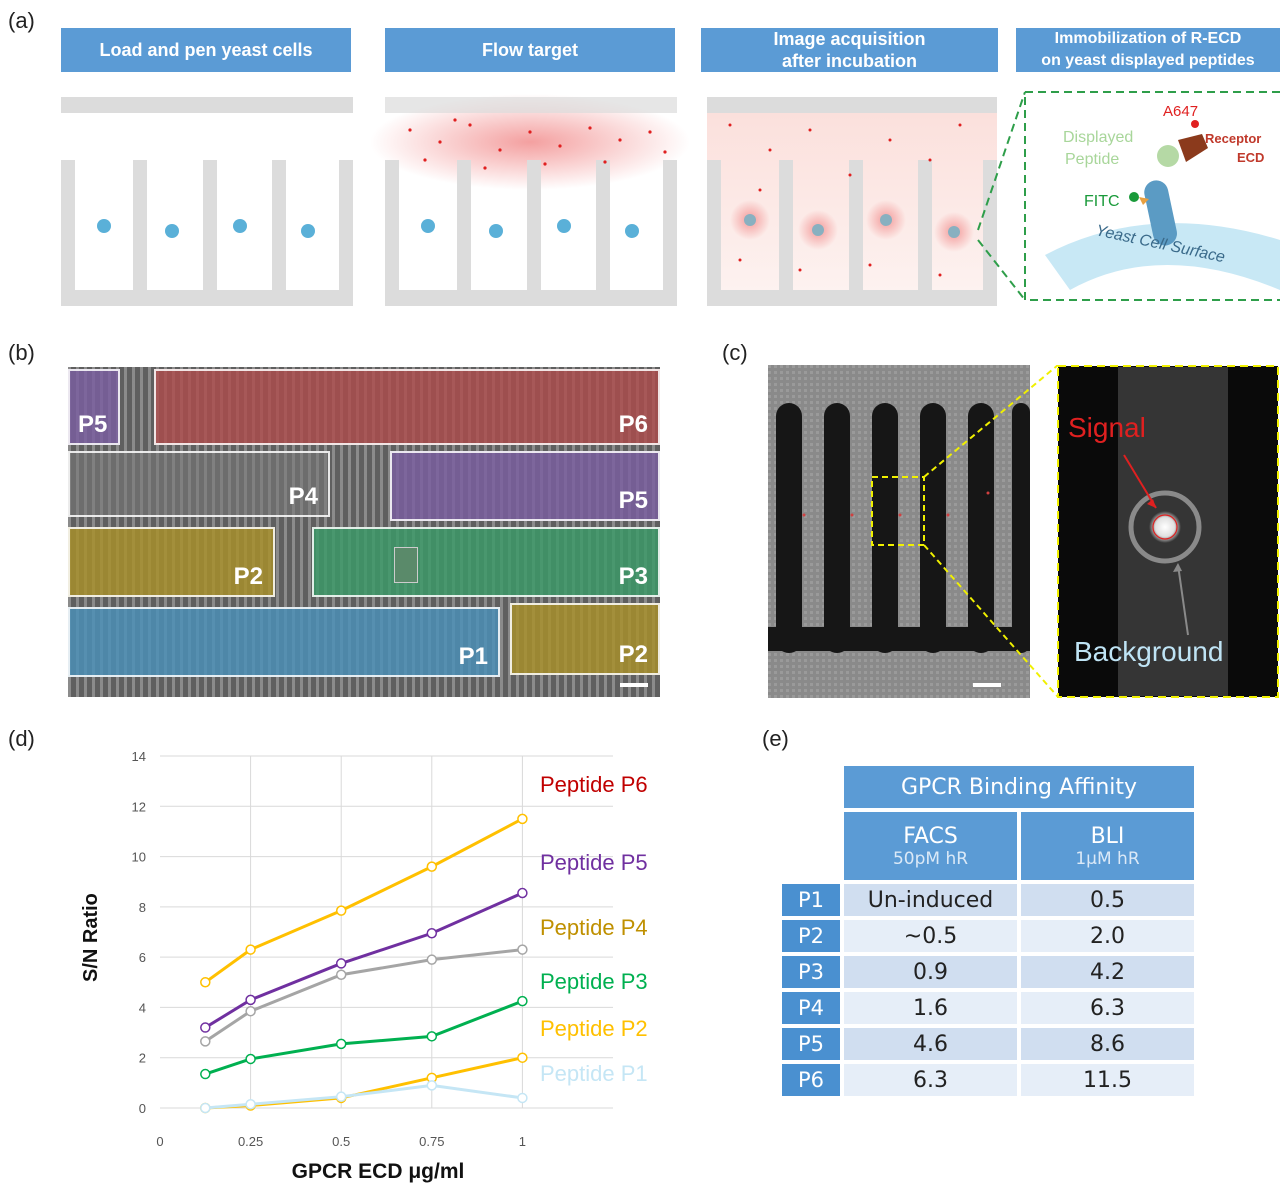  I want to click on panel-label-e: (e), so click(775, 738).